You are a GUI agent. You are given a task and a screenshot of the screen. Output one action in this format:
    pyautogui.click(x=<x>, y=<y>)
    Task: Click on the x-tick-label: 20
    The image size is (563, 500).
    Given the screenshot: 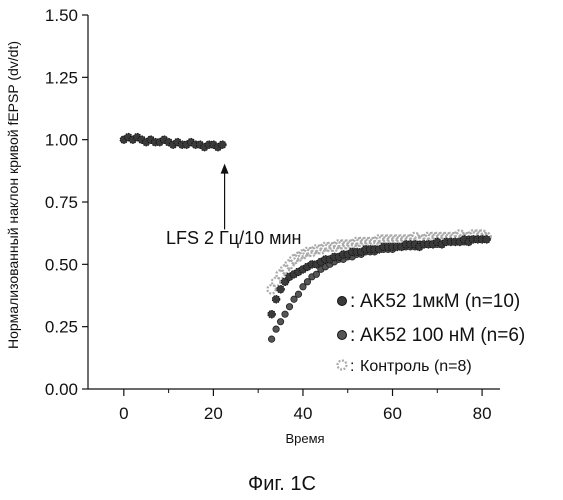 What is the action you would take?
    pyautogui.click(x=213, y=413)
    